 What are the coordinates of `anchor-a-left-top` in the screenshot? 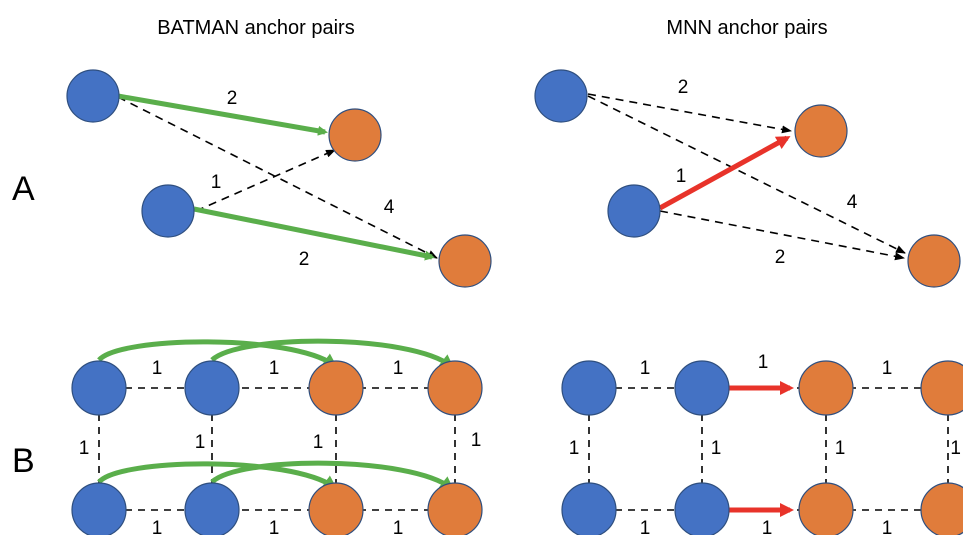 It's located at (222, 114).